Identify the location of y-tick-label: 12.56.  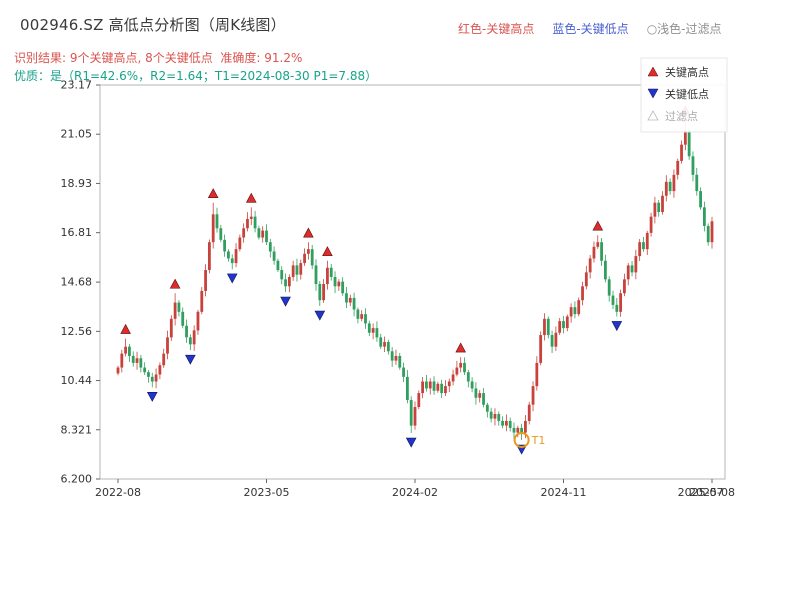
(77, 331).